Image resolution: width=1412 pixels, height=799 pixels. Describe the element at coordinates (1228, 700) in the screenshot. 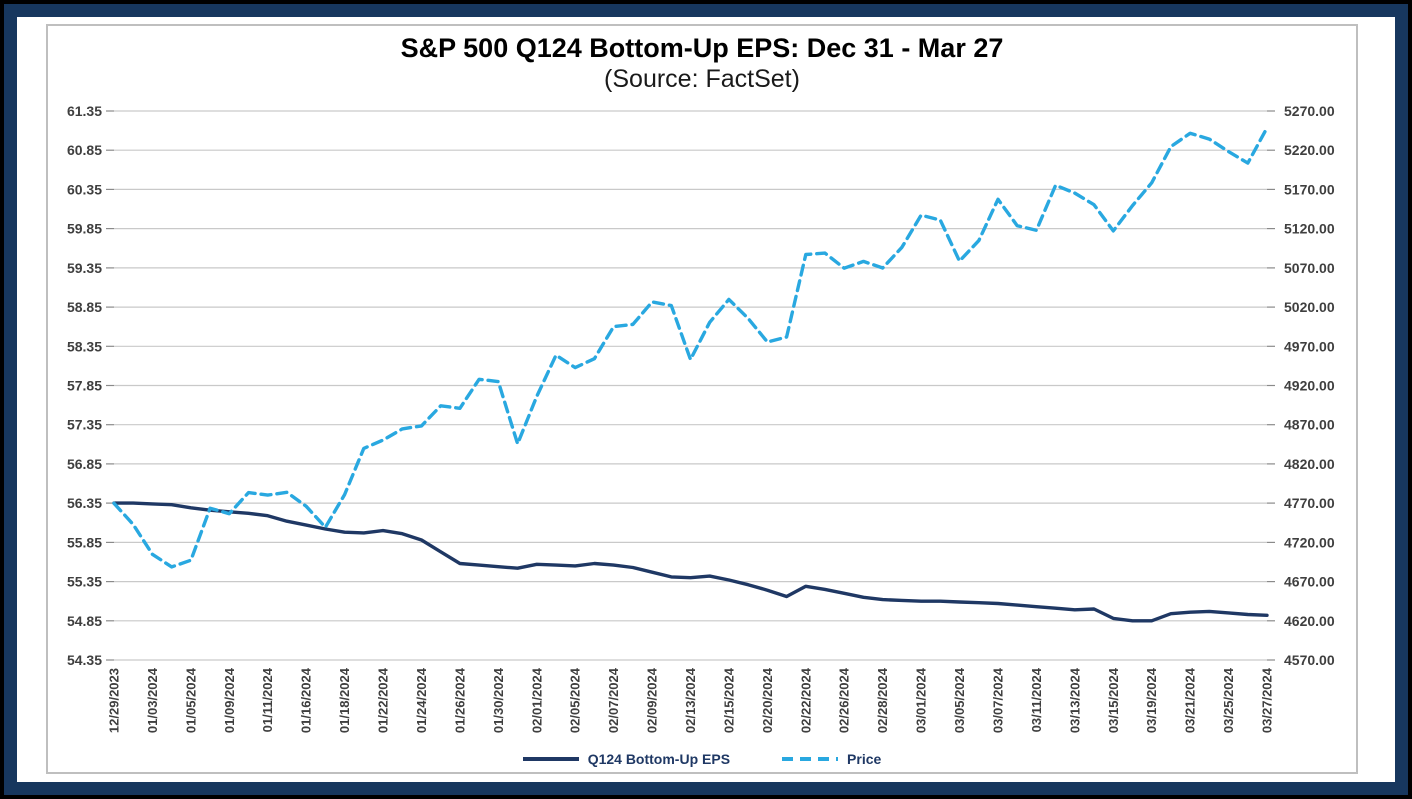

I see `x-axis-tick-label: 03/25/2024` at that location.